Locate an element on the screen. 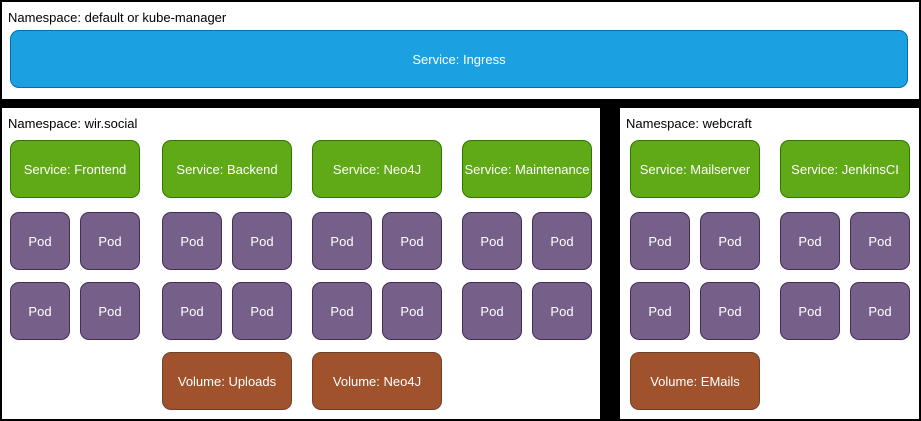  volume-uploads-node: Volume: Uploads is located at coordinates (227, 381).